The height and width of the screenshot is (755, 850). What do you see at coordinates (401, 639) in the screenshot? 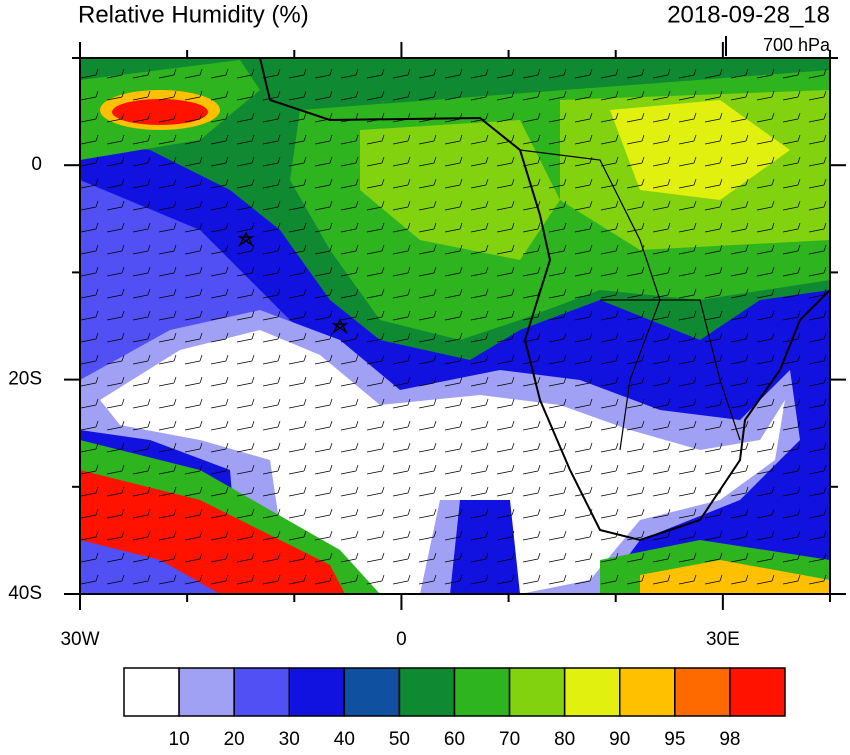
I see `x-tick-label: 0` at bounding box center [401, 639].